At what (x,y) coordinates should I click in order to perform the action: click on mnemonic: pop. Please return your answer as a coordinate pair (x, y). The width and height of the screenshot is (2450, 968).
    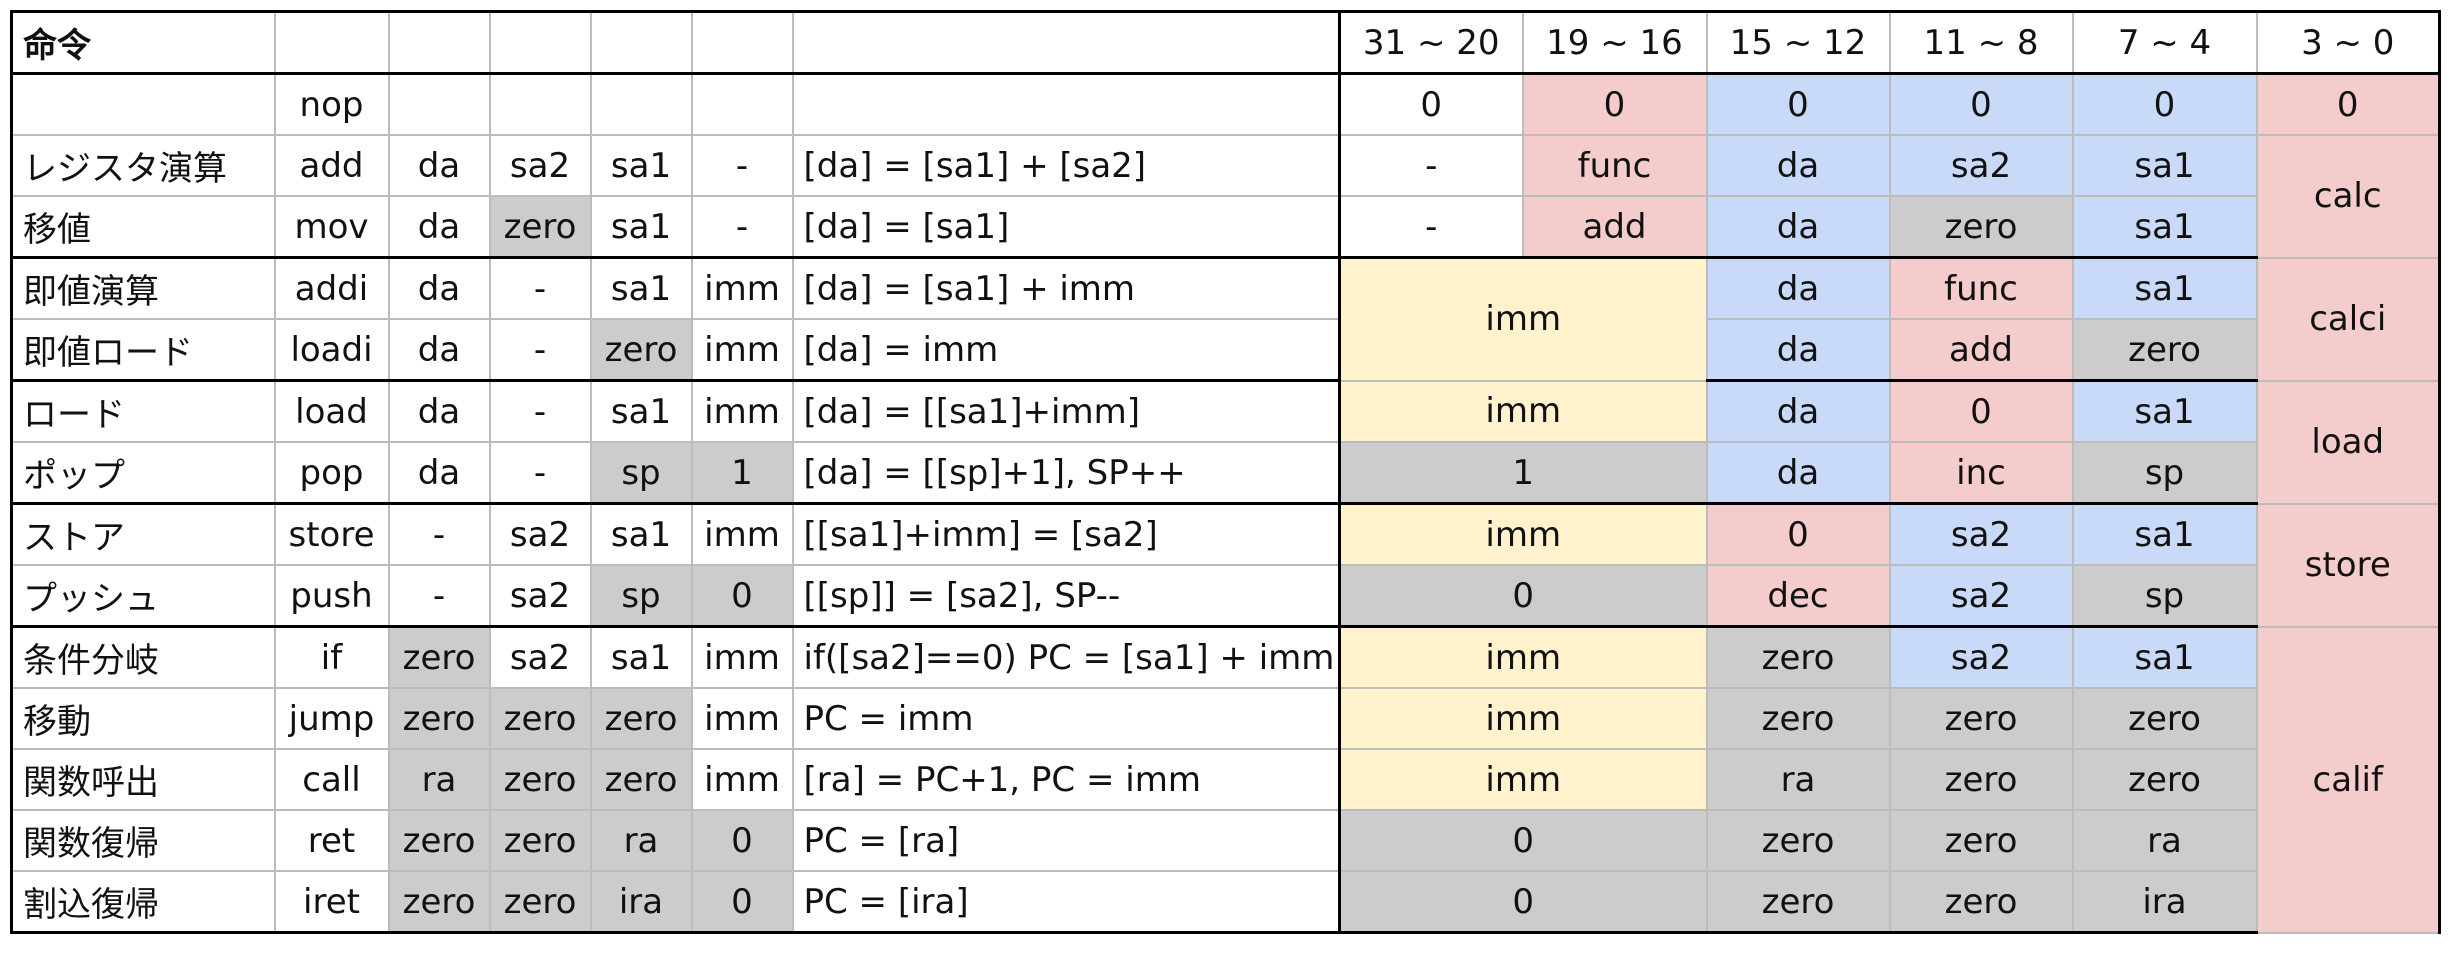
    Looking at the image, I should click on (331, 473).